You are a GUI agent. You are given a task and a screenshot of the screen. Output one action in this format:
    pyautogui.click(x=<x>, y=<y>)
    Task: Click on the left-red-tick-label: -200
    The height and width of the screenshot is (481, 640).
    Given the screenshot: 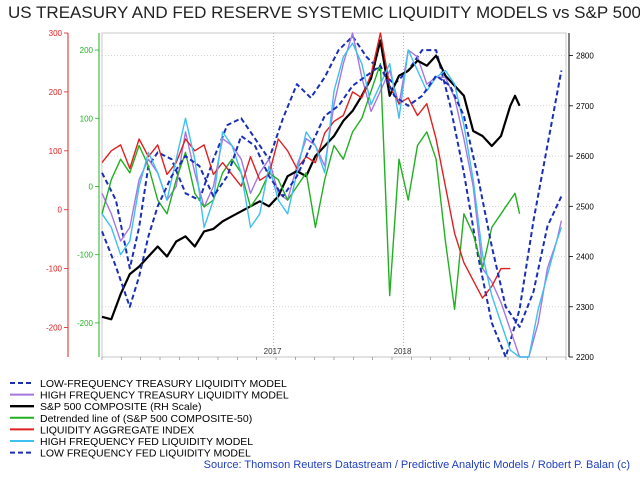 What is the action you would take?
    pyautogui.click(x=54, y=328)
    